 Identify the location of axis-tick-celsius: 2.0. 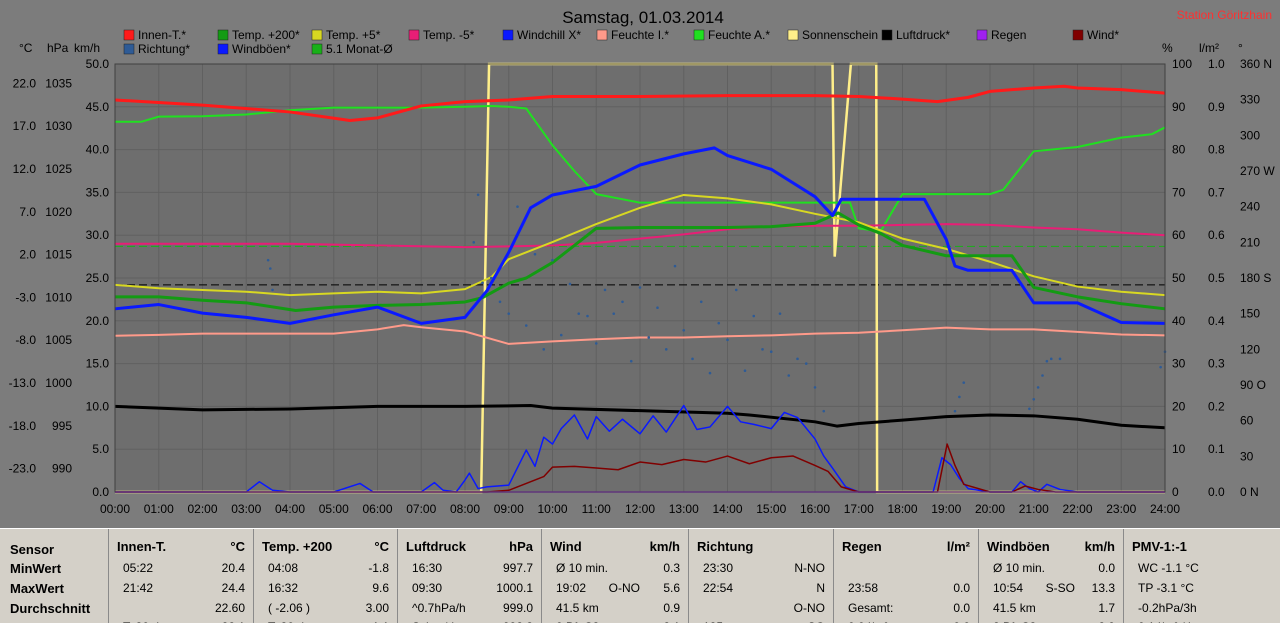
(27, 255).